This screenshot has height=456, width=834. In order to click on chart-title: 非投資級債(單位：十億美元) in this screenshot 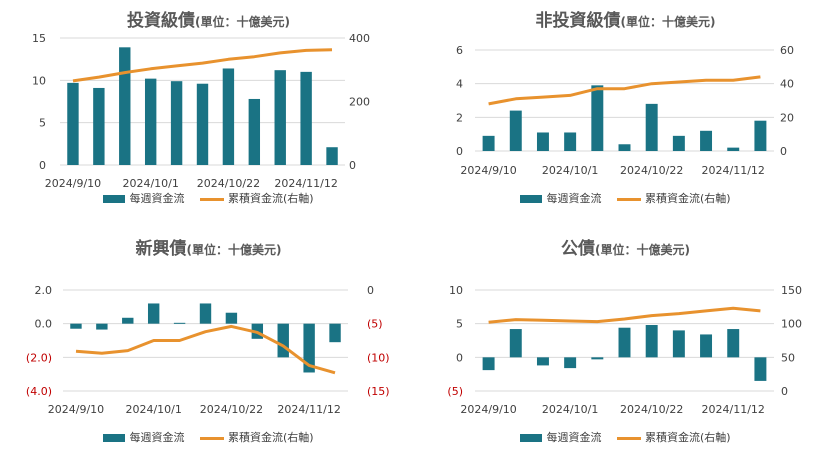, I will do `click(625, 18)`.